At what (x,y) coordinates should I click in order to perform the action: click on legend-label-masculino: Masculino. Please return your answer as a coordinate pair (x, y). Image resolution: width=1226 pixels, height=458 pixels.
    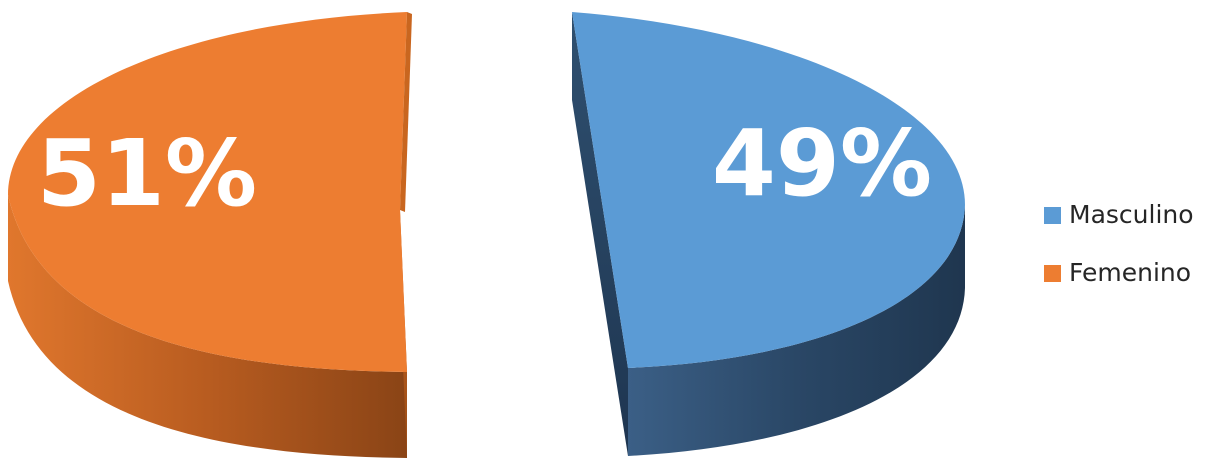
    Looking at the image, I should click on (1131, 214).